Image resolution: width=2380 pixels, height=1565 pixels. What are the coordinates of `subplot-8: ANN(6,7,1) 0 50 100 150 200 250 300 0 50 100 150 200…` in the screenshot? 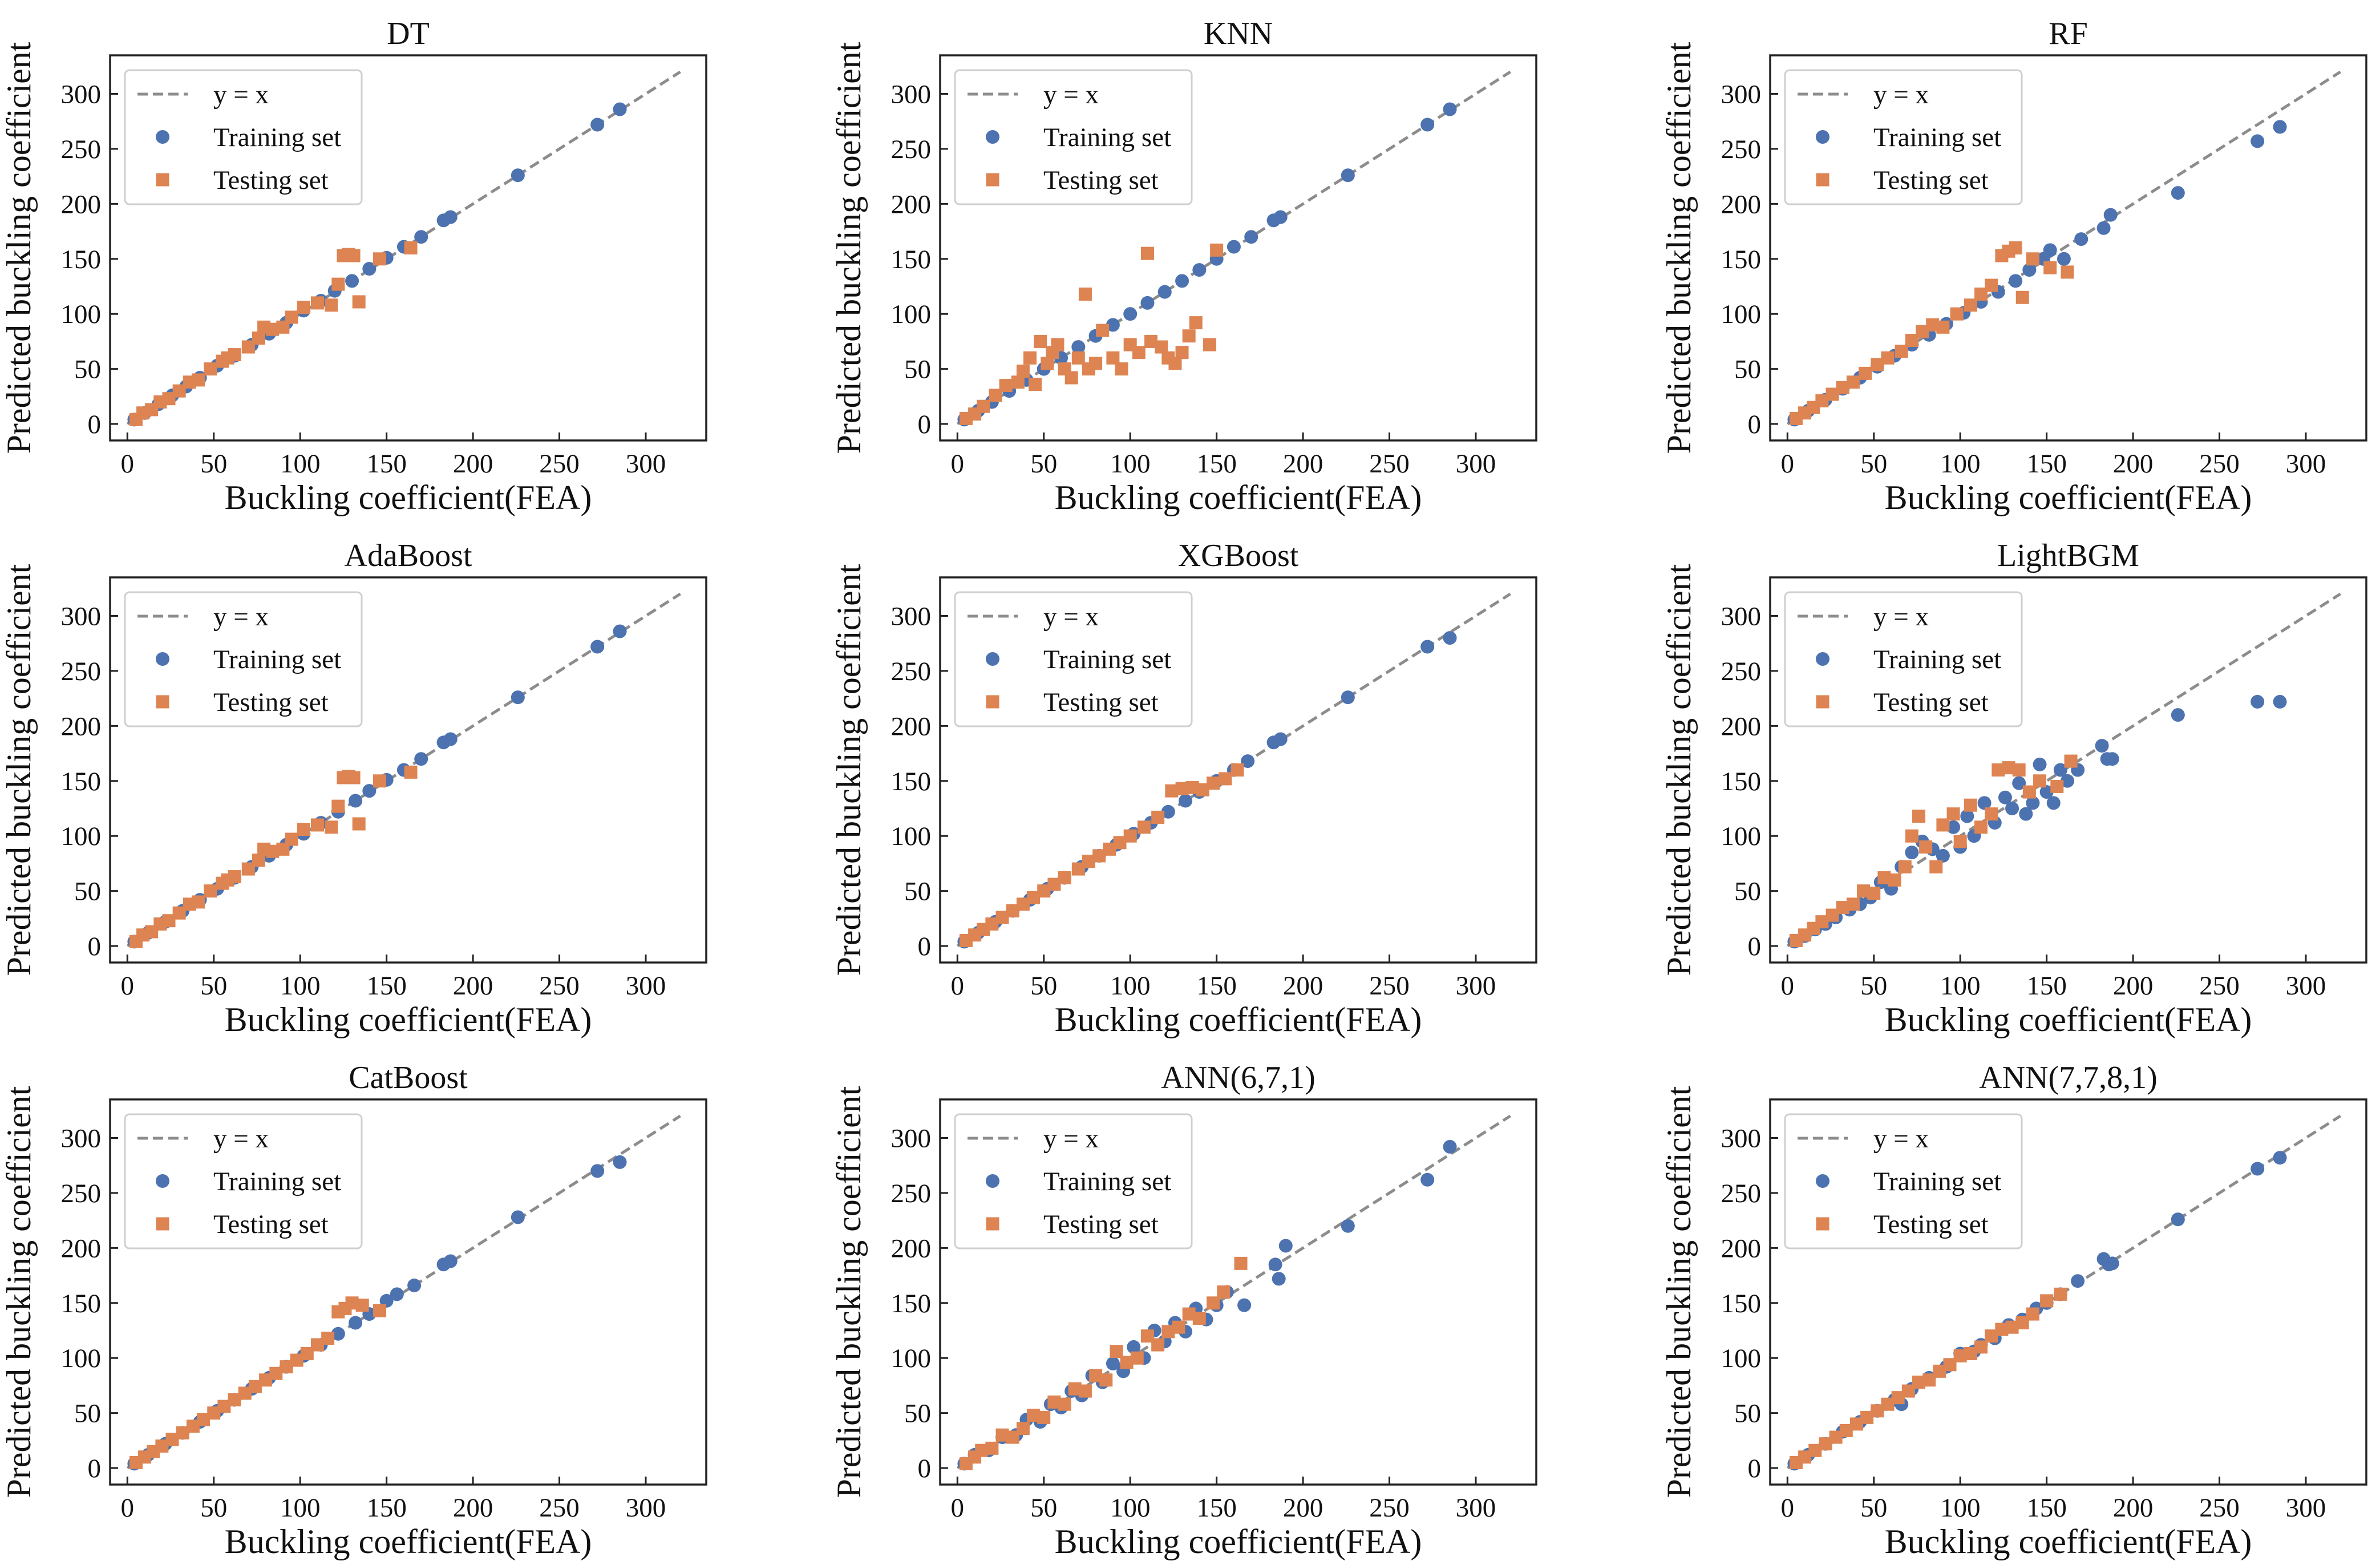 It's located at (1183, 1310).